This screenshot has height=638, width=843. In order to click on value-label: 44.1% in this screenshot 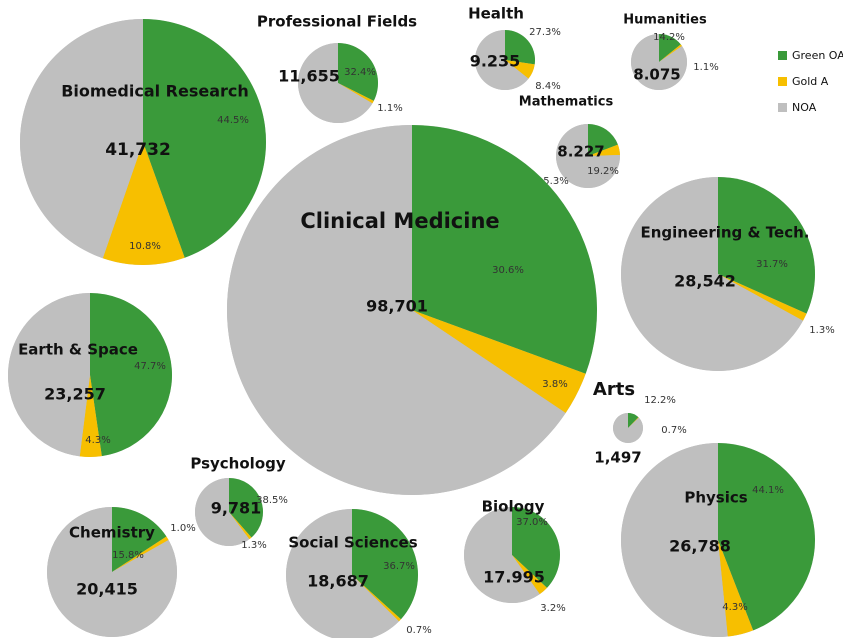, I will do `click(768, 490)`.